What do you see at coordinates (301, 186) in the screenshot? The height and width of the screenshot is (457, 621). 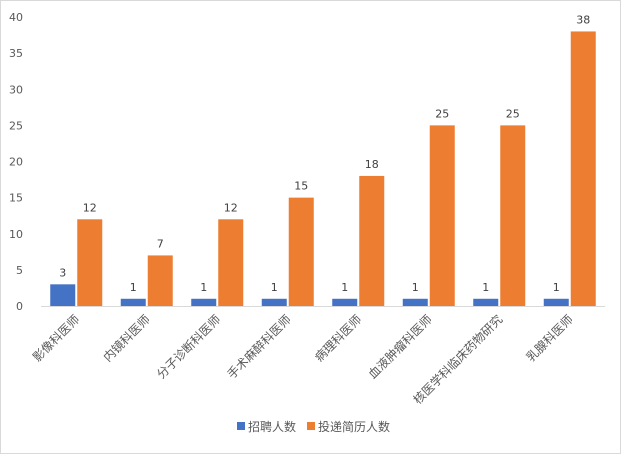 I see `data-label: 15` at bounding box center [301, 186].